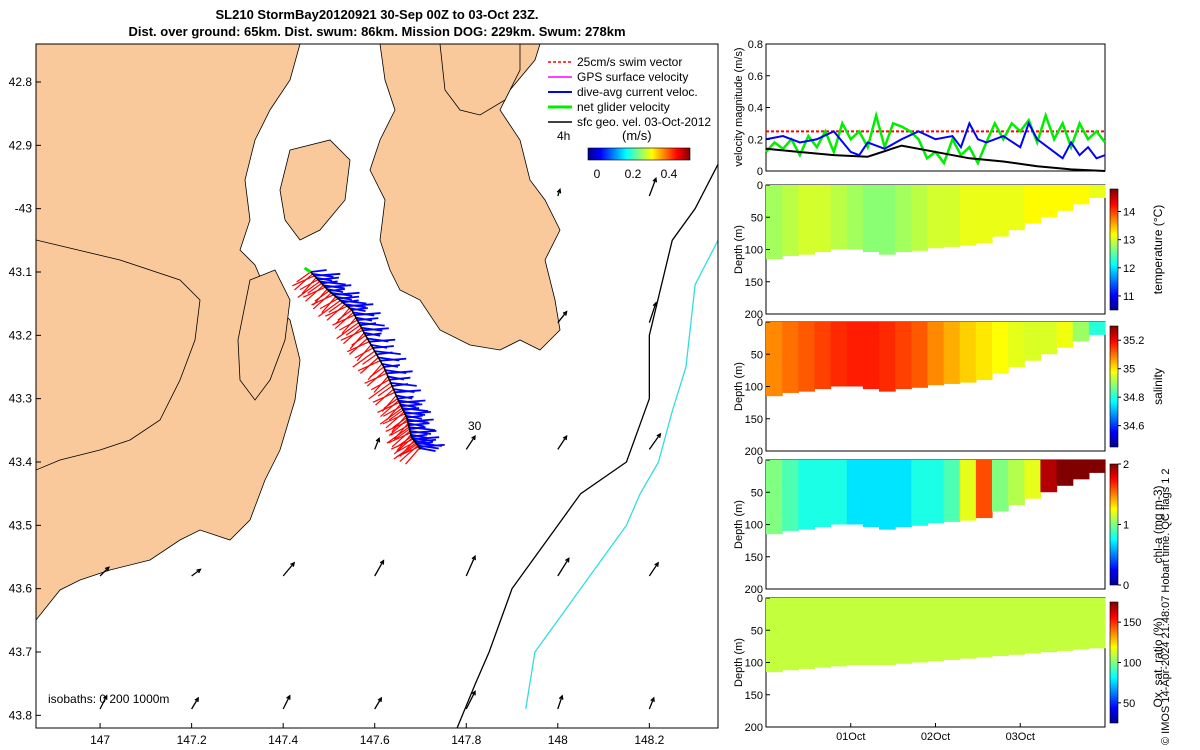 The image size is (1200, 750). Describe the element at coordinates (465, 197) in the screenshot. I see `land-tasman-peninsula` at that location.